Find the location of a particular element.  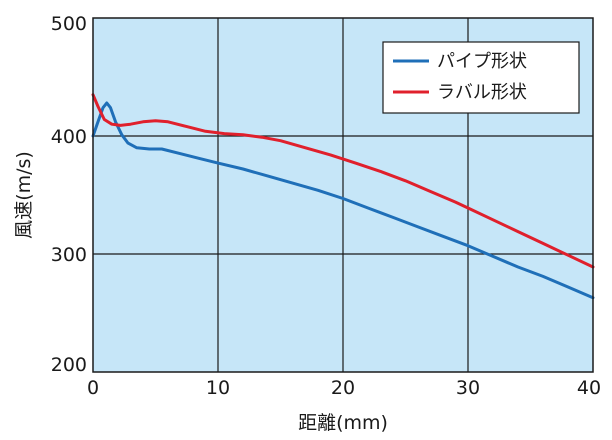

x-axis-title: 距離(mm) is located at coordinates (343, 423).